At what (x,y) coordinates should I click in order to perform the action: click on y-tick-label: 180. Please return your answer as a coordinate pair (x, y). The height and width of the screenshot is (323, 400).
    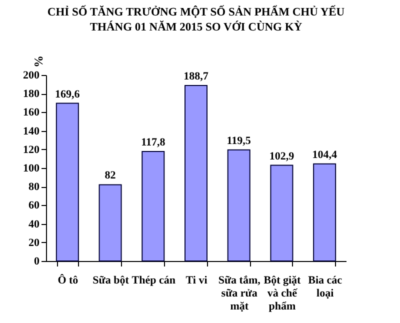
    Looking at the image, I should click on (31, 94).